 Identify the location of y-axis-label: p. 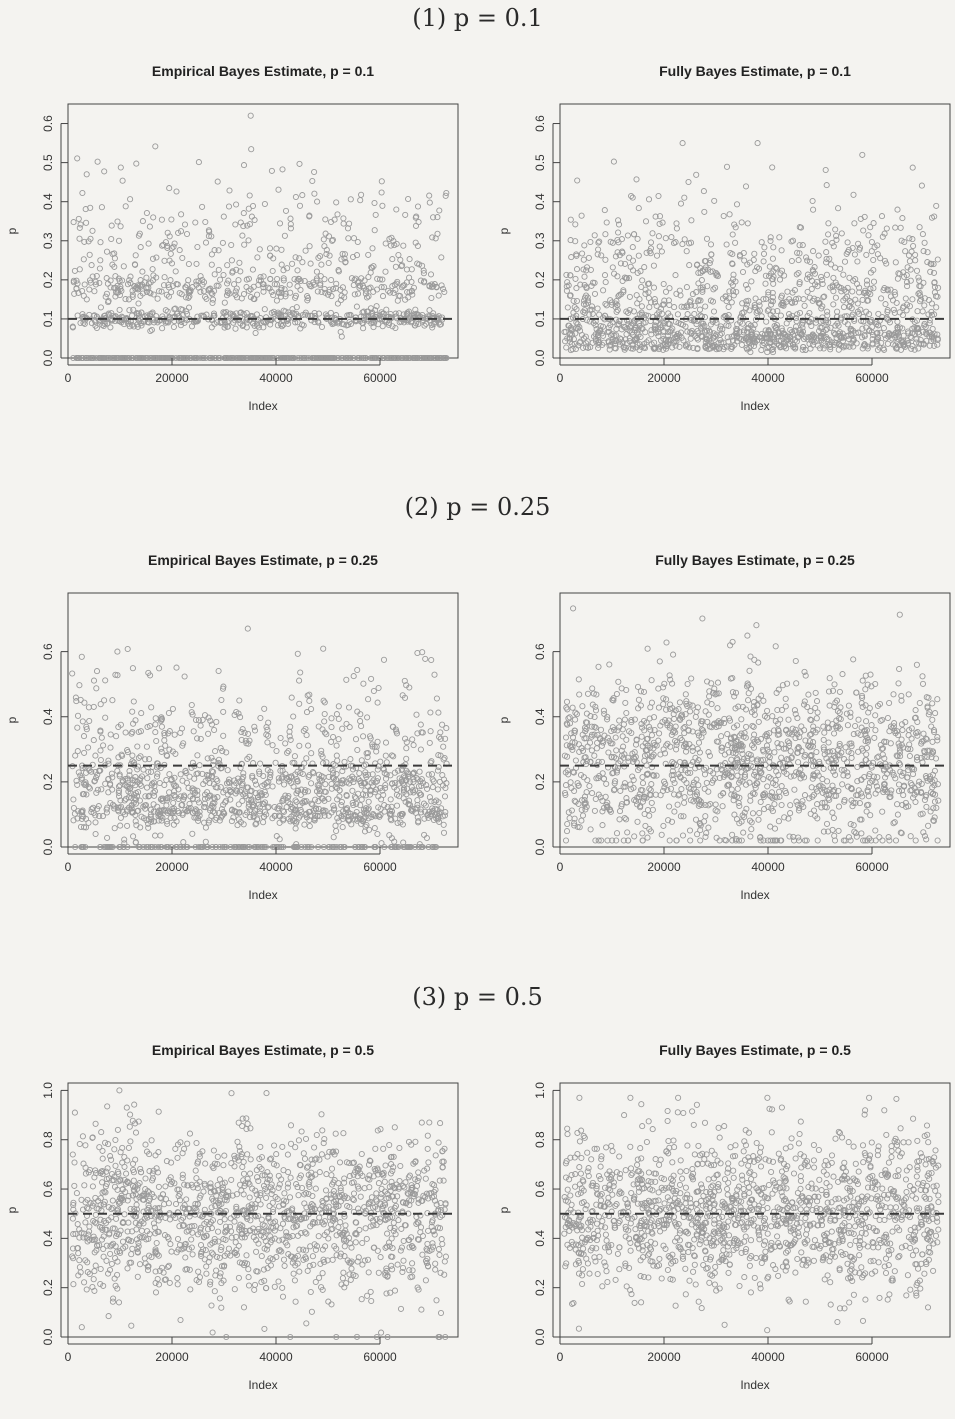
(12, 719).